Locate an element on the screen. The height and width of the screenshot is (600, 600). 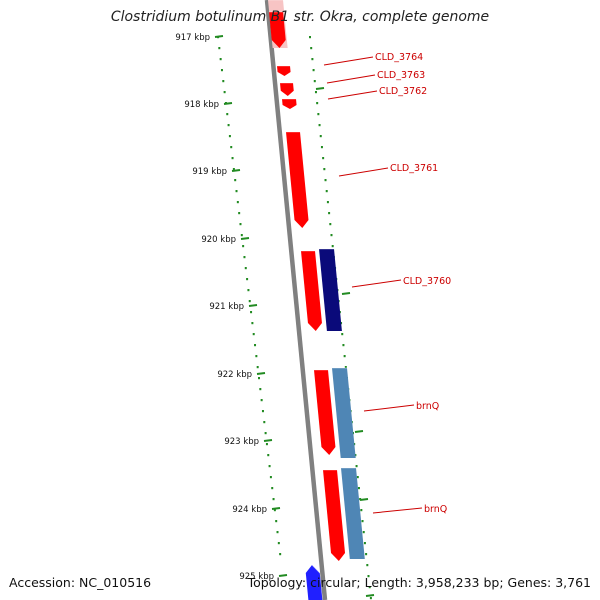
gene-label: CLD_3760 is located at coordinates (427, 281).